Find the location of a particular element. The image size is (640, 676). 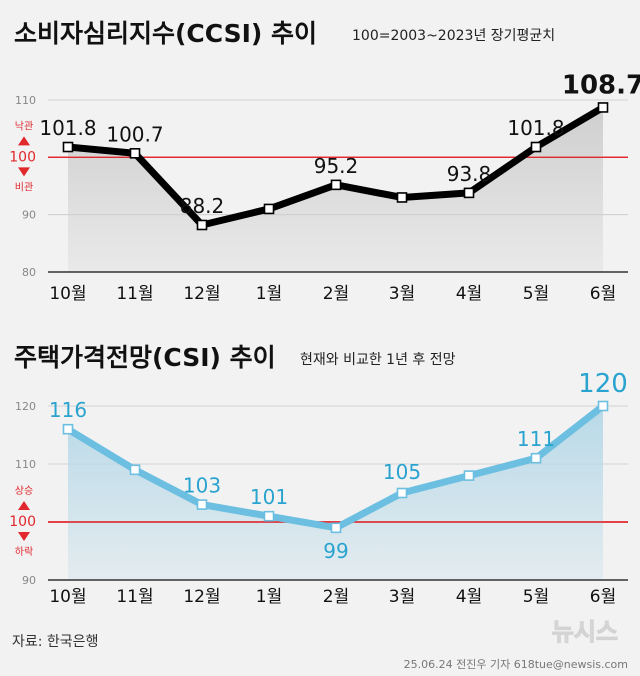

data-label: 100.7 is located at coordinates (134, 134).